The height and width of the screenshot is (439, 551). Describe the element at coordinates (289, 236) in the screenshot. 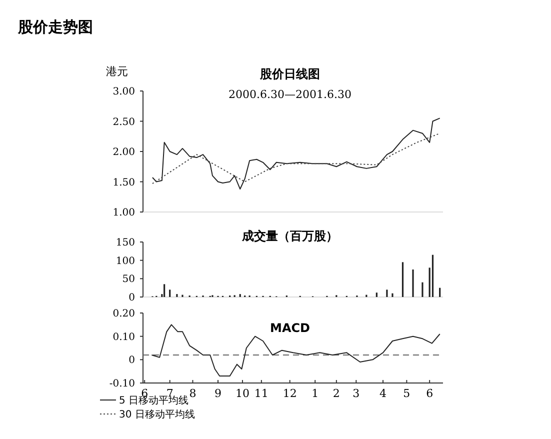

I see `chart-title: 成交量（百万股）` at that location.